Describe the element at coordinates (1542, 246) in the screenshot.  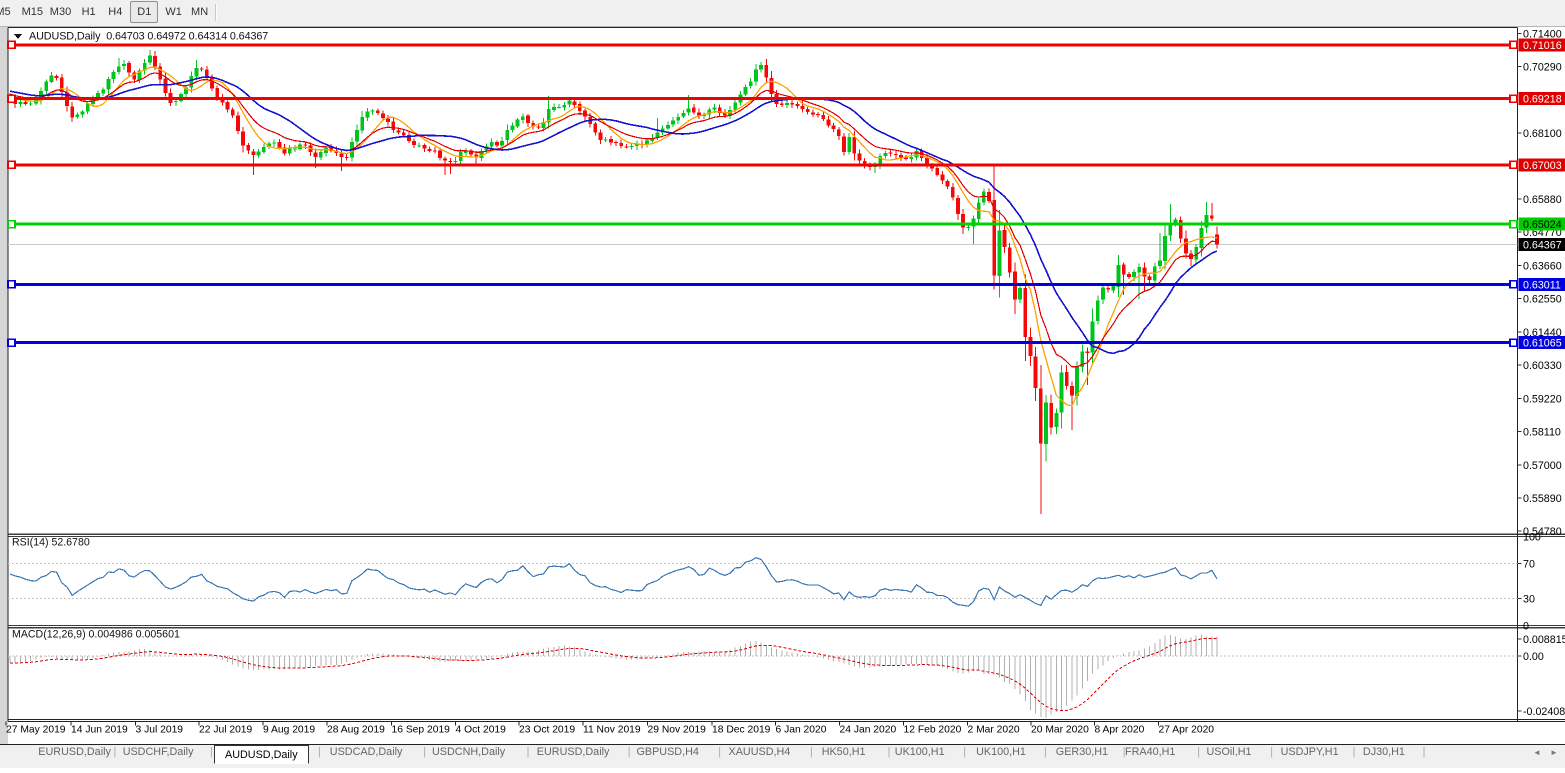
I see `svg-text: 0.64367` at that location.